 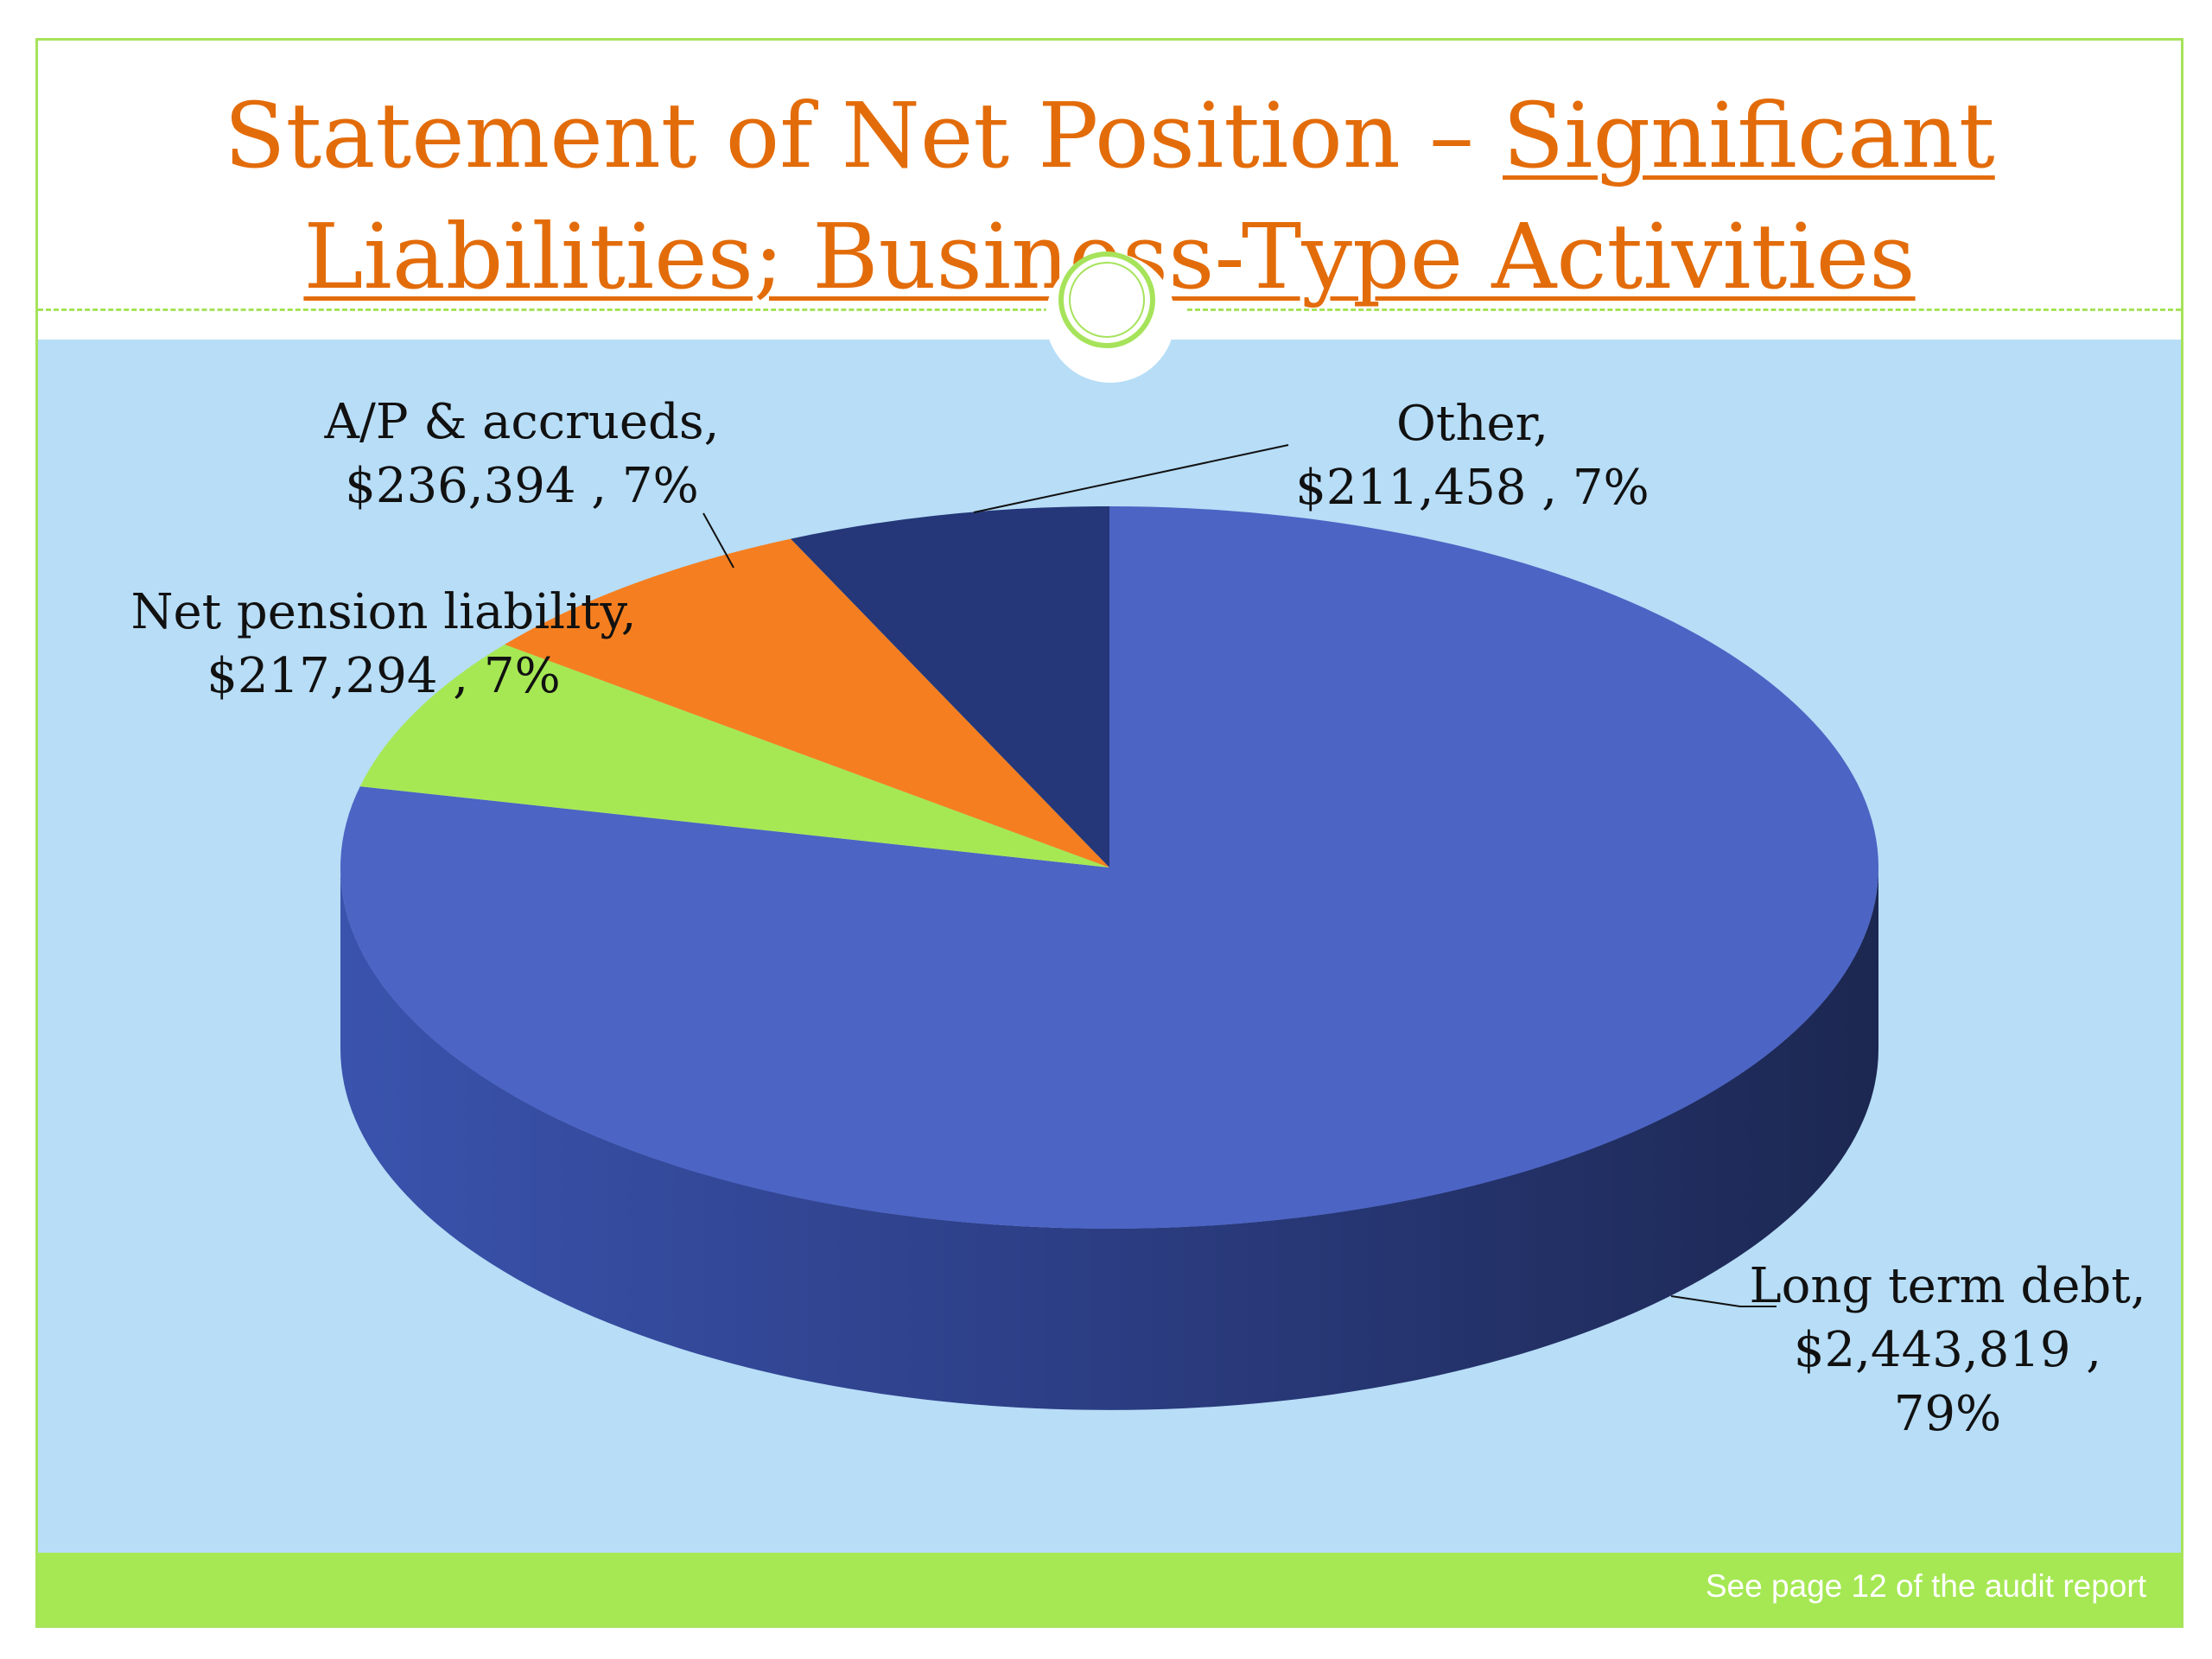 I want to click on data-label-long-term-debt: Long term debt, $2,443,819 , 79%, so click(x=1947, y=1350).